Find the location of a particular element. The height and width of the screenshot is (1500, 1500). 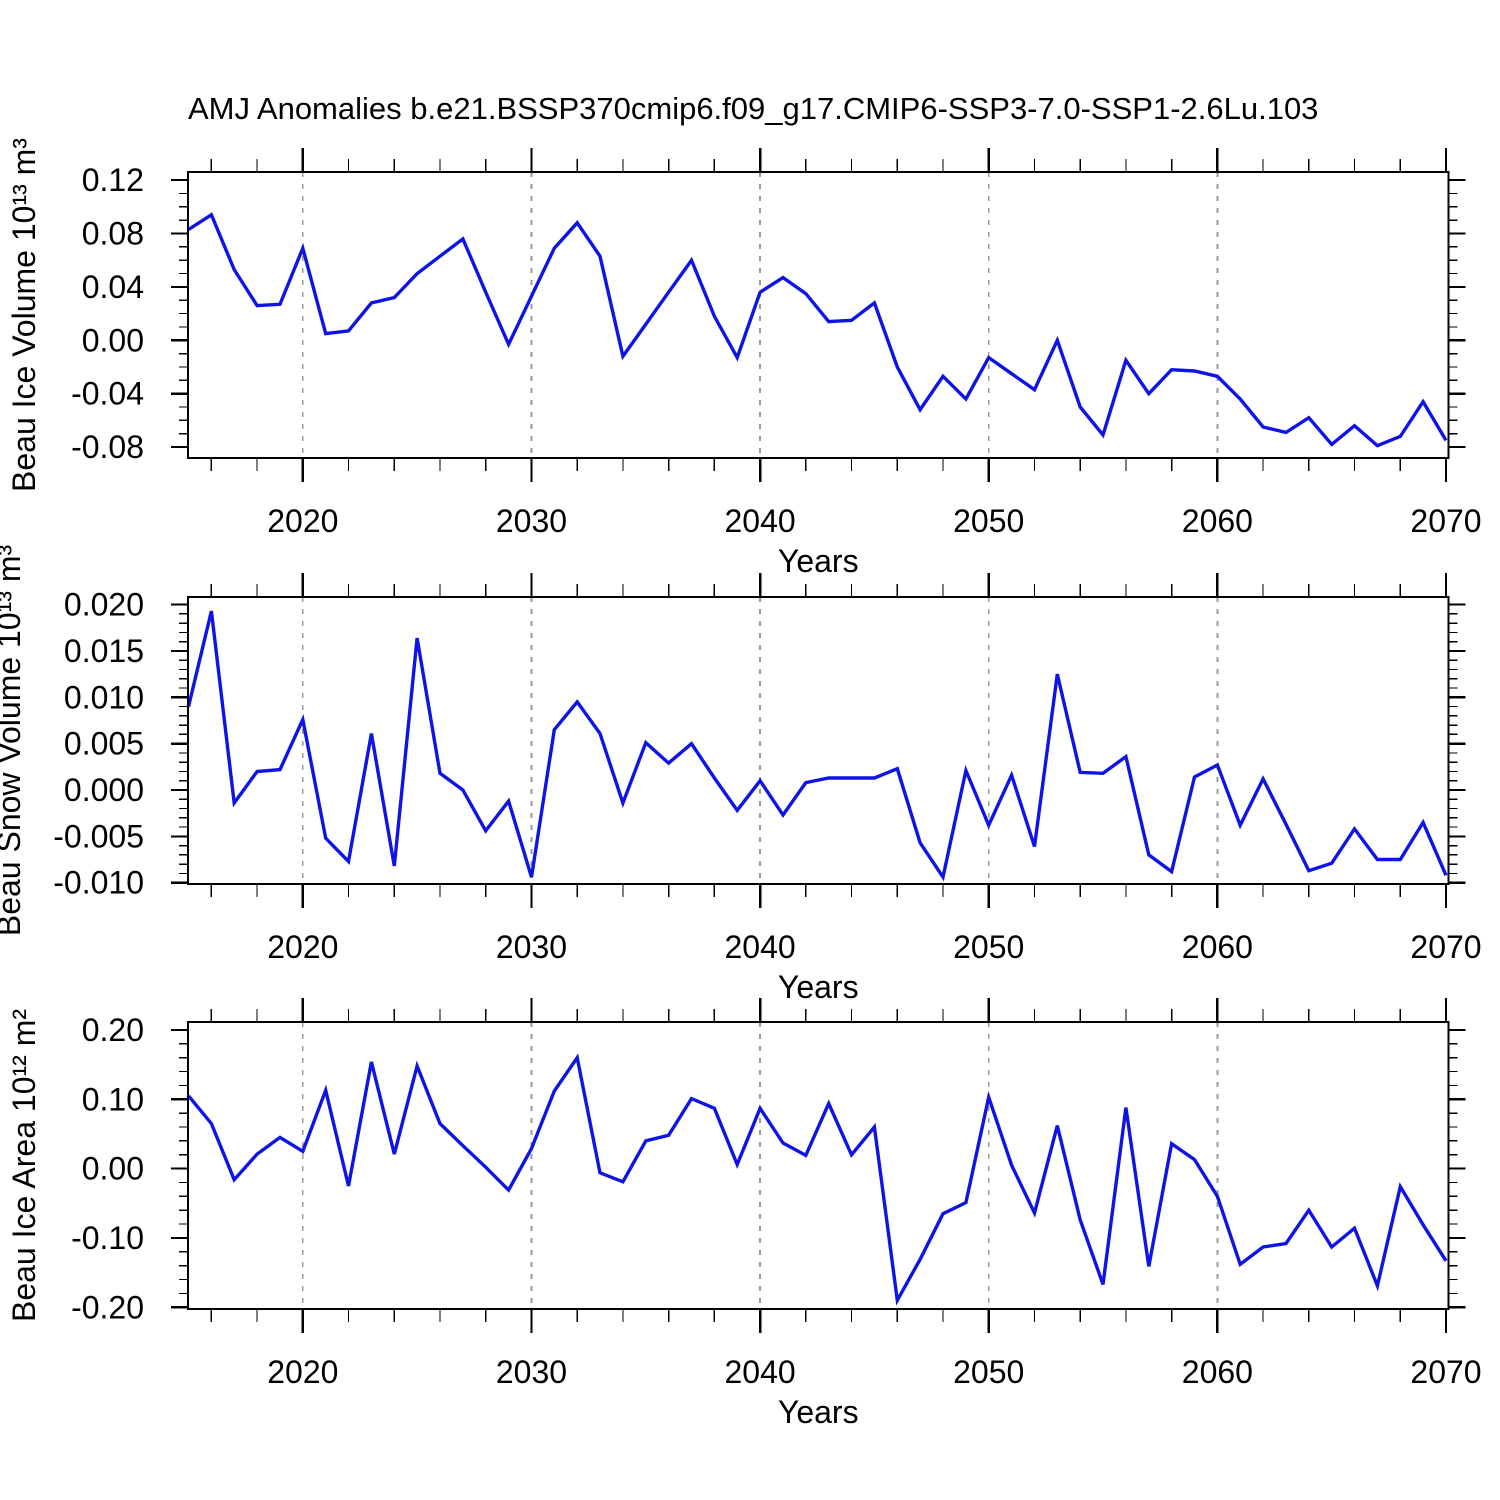

y-tick-label: 0.010 is located at coordinates (104, 697).